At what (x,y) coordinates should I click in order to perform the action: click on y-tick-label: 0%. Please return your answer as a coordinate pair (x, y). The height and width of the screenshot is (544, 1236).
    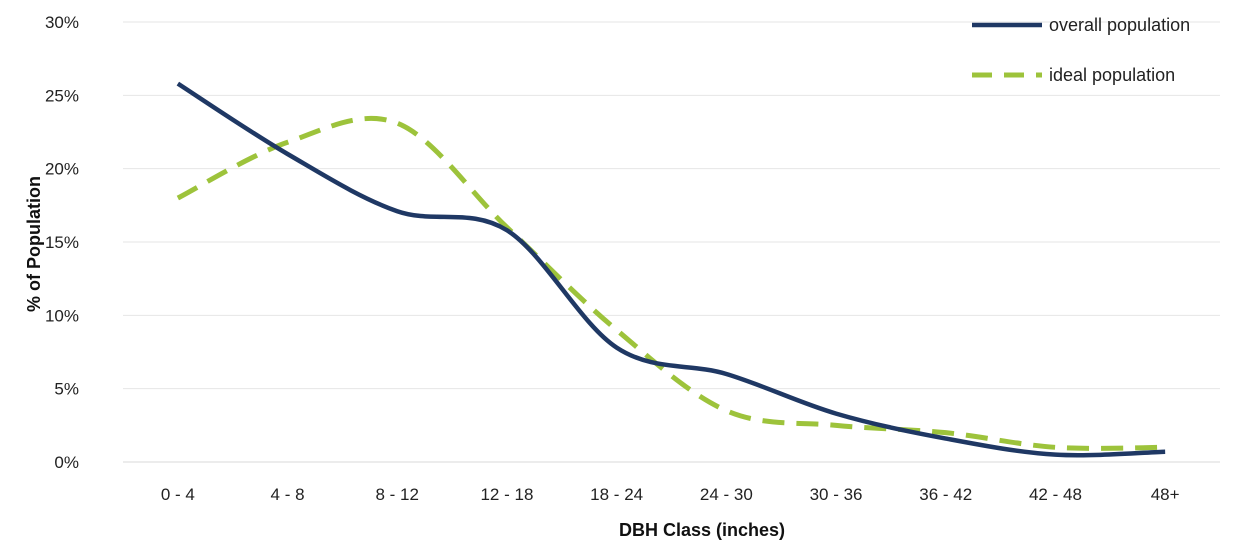
    Looking at the image, I should click on (66, 462).